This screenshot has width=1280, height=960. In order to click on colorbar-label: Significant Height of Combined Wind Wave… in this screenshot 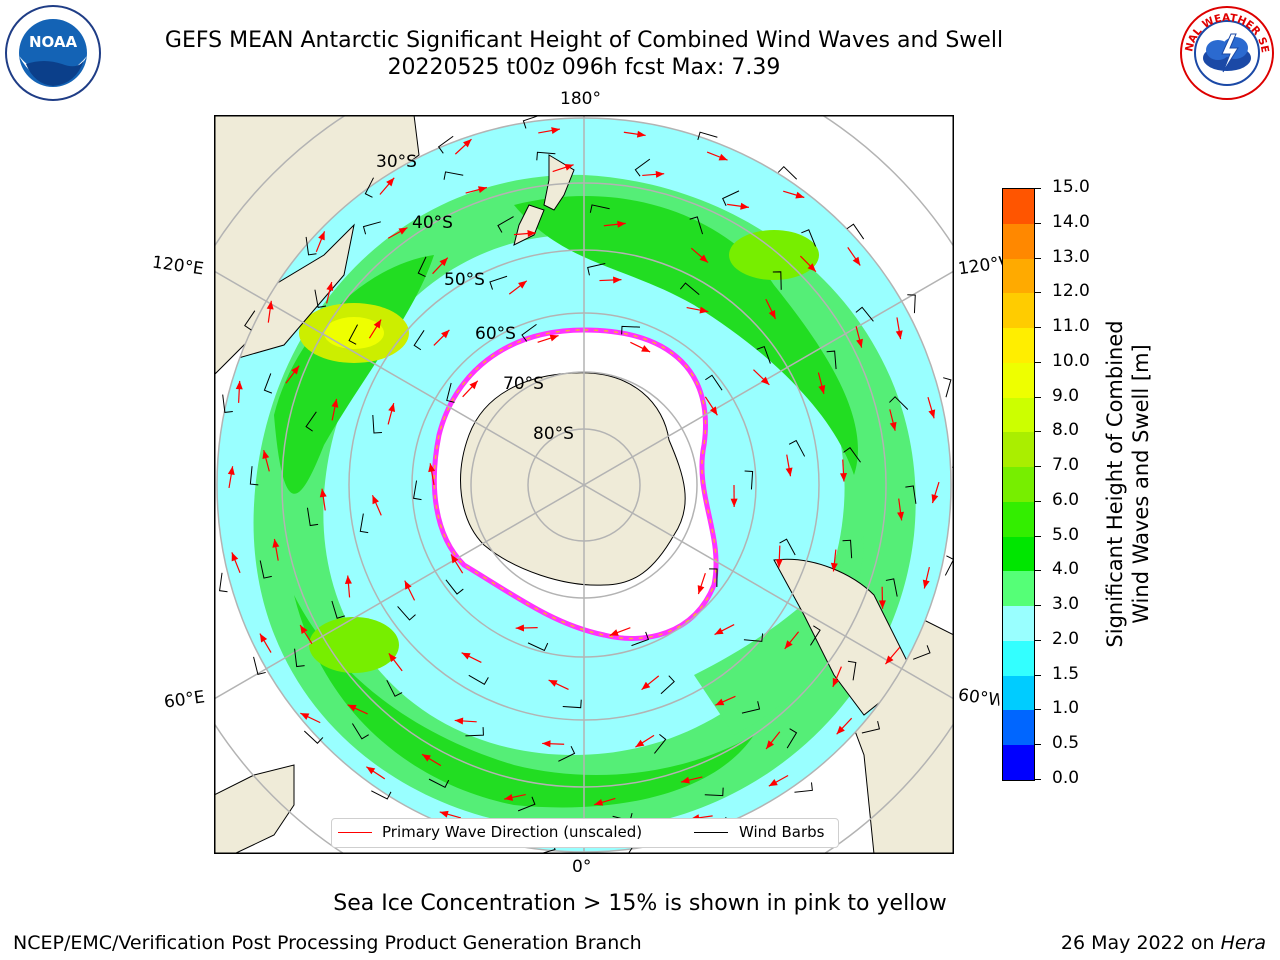, I will do `click(1128, 483)`.